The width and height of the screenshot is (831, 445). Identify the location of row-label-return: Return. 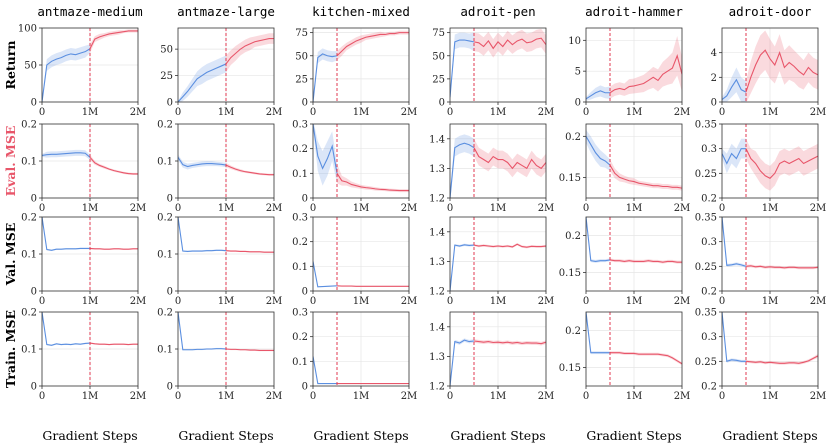
(10, 65).